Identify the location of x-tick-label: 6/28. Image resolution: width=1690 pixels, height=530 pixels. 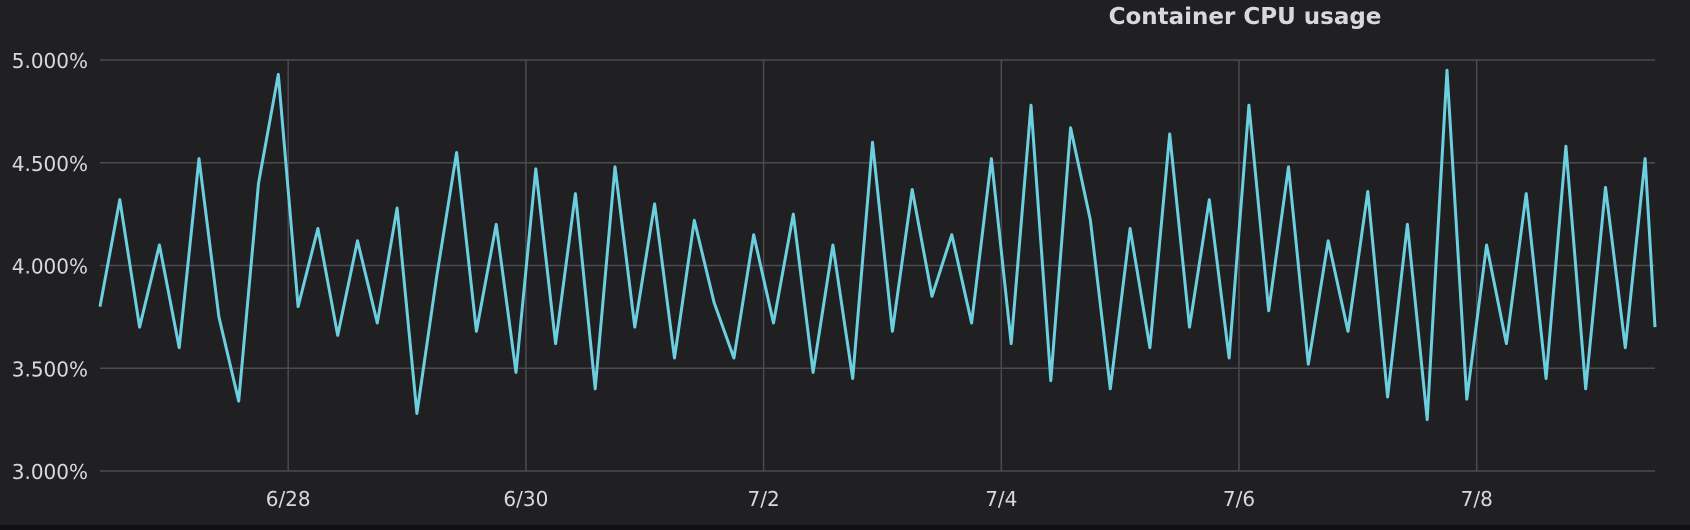
(288, 499).